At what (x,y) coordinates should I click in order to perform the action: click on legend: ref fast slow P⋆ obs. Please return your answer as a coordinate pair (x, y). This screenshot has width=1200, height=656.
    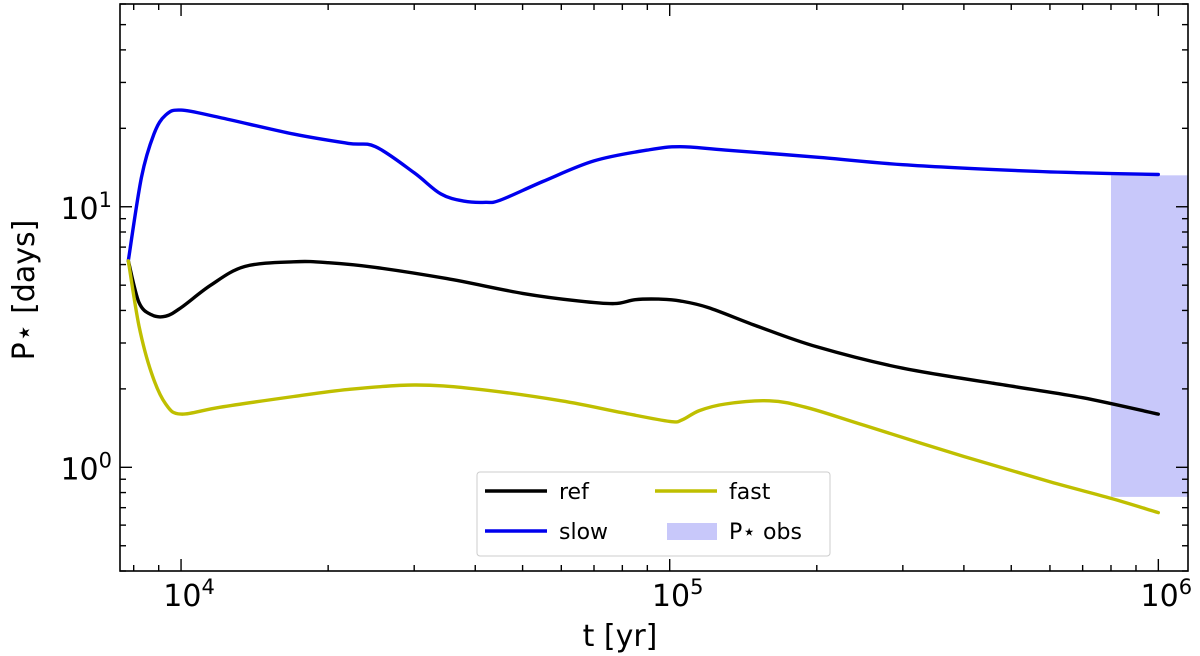
    Looking at the image, I should click on (653, 514).